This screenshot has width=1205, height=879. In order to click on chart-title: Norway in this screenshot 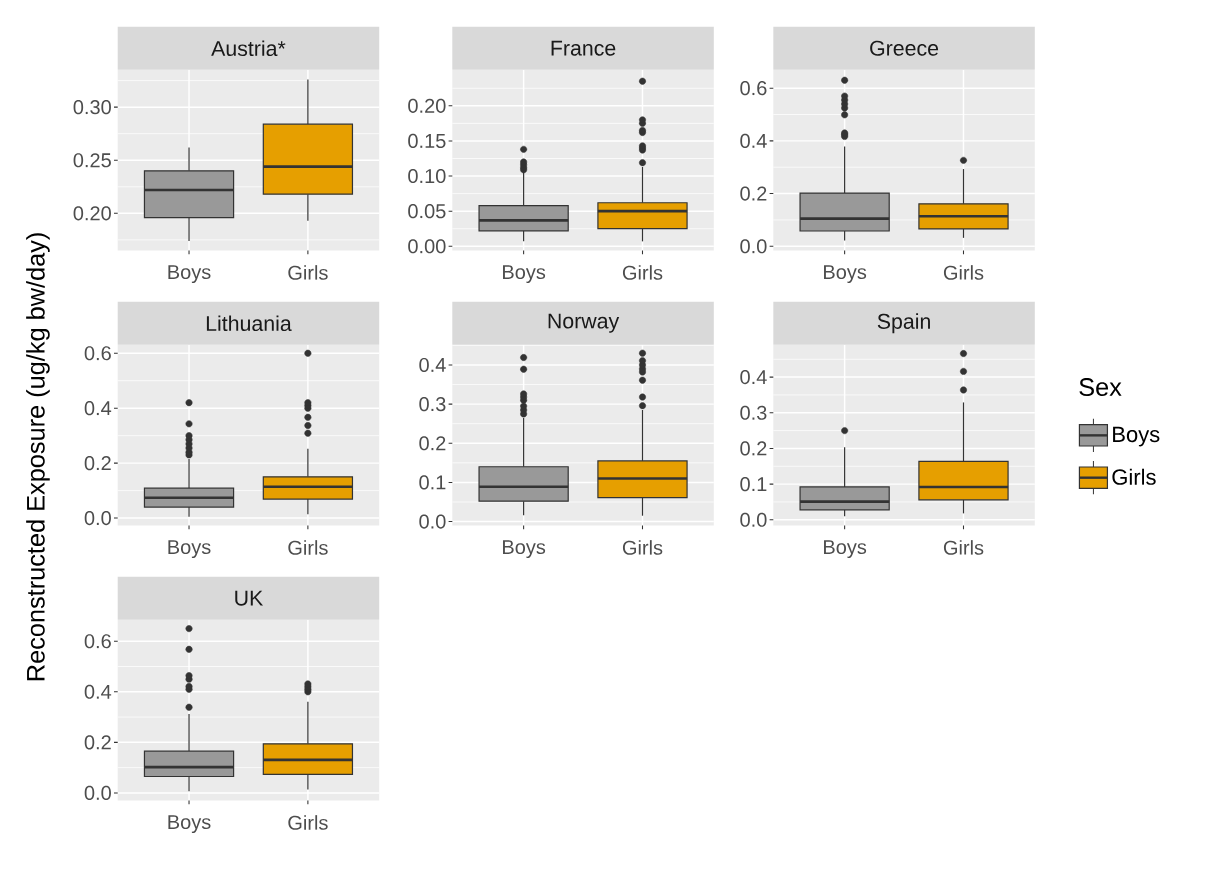, I will do `click(584, 323)`.